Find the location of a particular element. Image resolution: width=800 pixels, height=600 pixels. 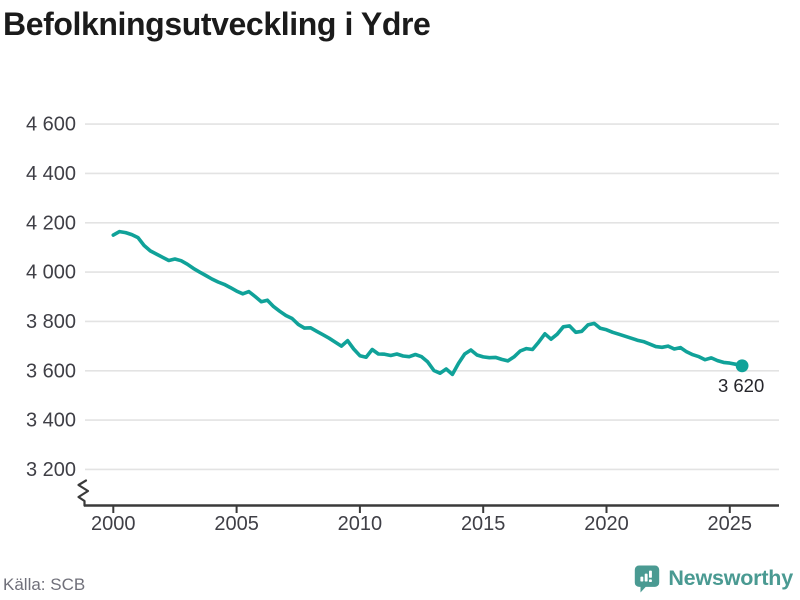

x-axis-tick-label: 2010 is located at coordinates (360, 524).